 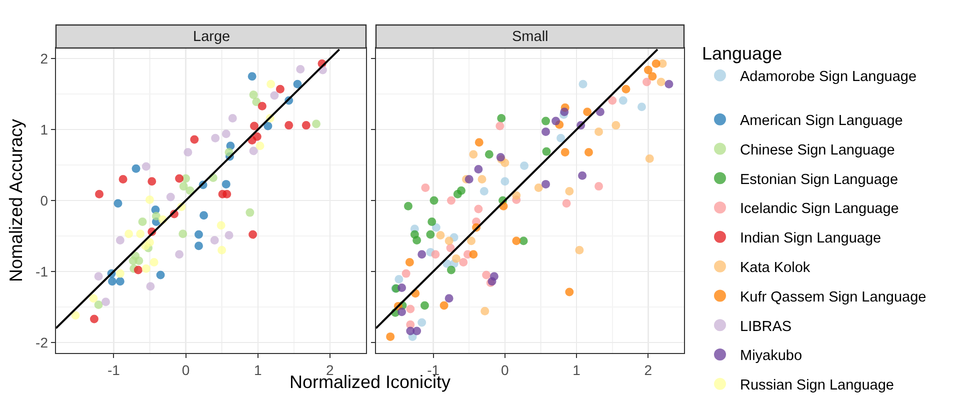 I want to click on legend-label: American Sign Language, so click(x=821, y=120).